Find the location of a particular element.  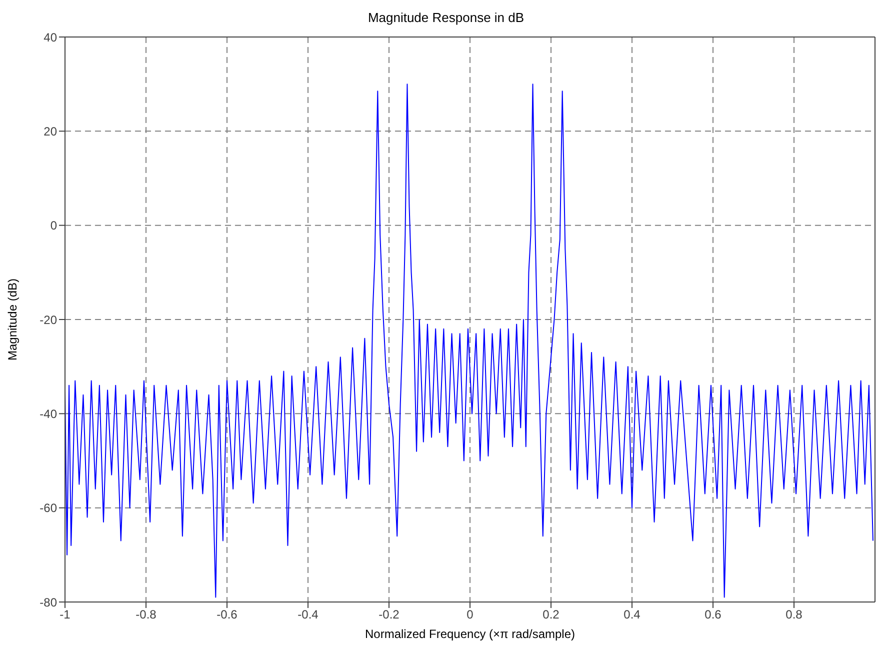

y-axis-title: Magnitude (dB) is located at coordinates (12, 319).